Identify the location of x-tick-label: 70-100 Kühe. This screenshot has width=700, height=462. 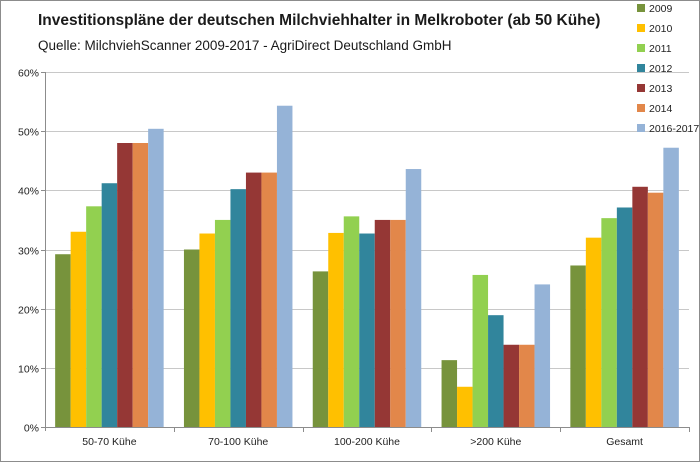
(238, 442).